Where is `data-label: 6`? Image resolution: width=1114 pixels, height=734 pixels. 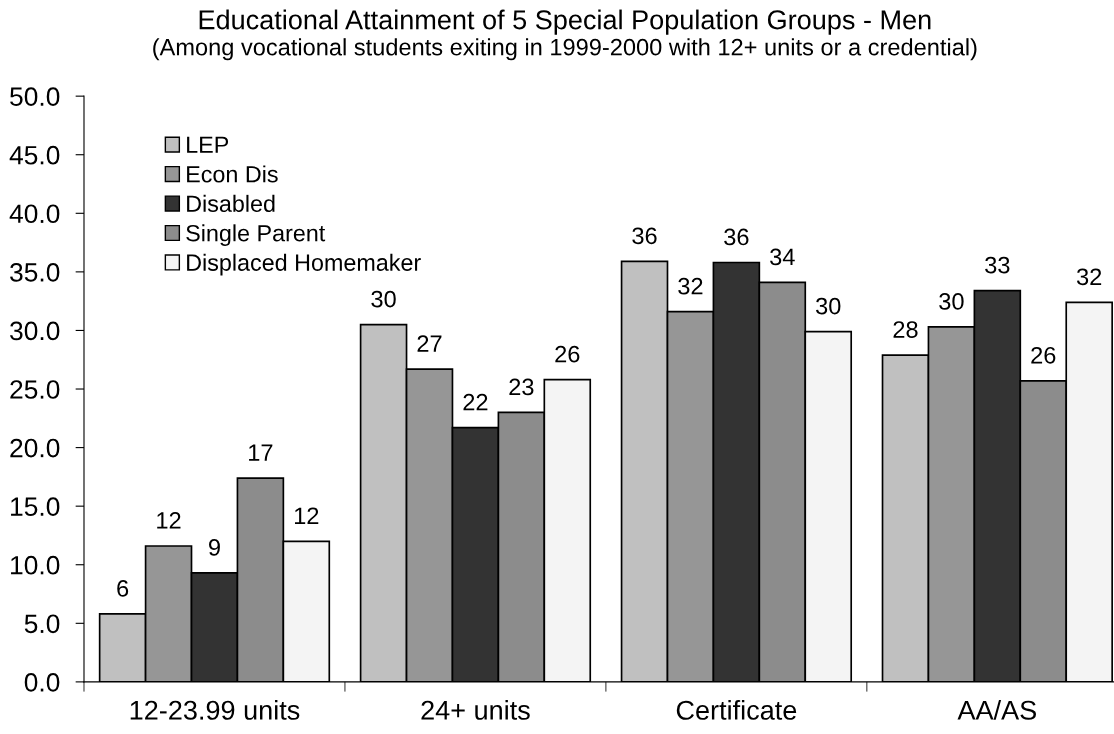 data-label: 6 is located at coordinates (123, 588).